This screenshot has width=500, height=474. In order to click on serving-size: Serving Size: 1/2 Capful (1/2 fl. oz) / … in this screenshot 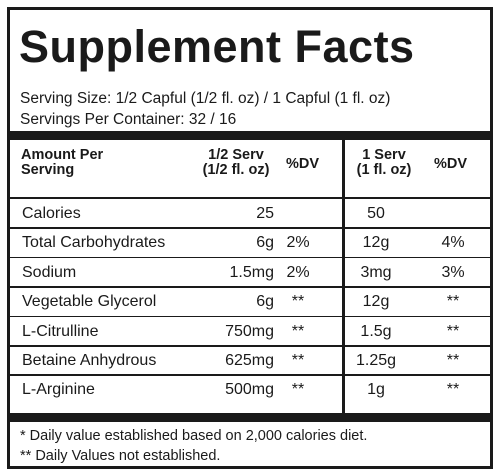, I will do `click(205, 98)`.